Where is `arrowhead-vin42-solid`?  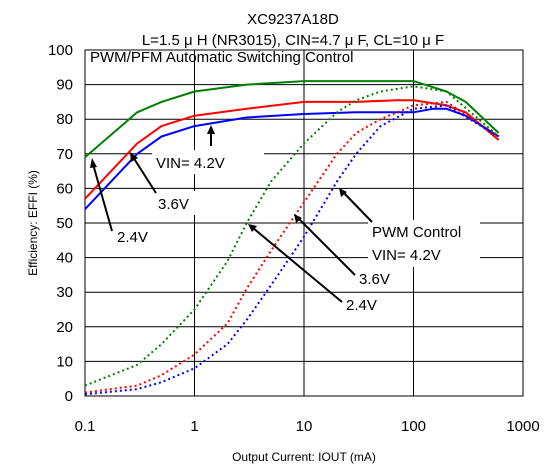 arrowhead-vin42-solid is located at coordinates (211, 129).